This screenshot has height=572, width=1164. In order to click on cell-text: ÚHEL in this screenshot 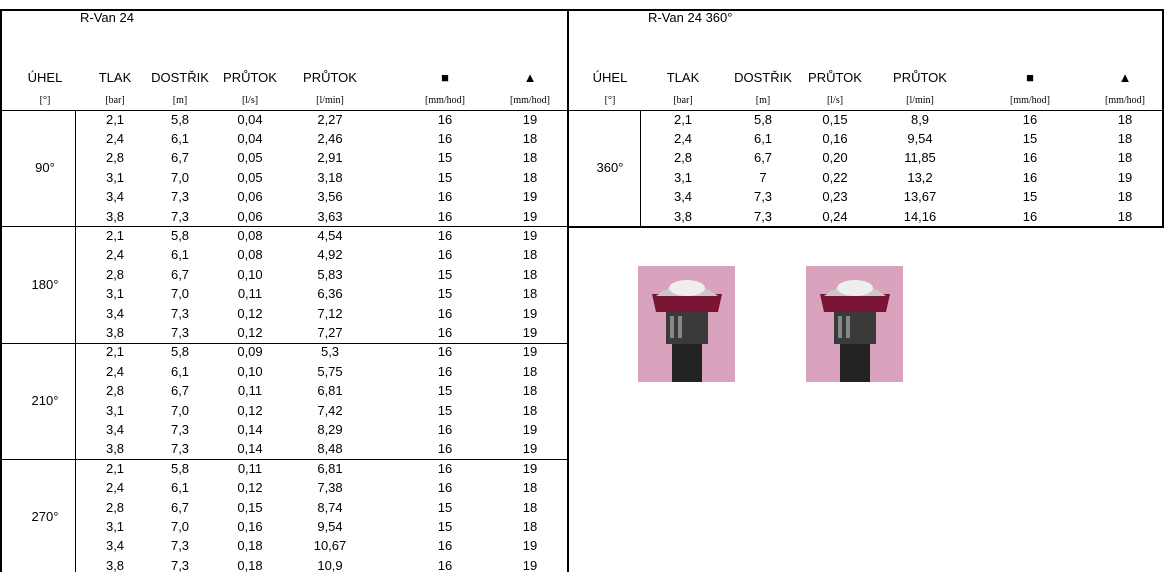, I will do `click(610, 77)`.